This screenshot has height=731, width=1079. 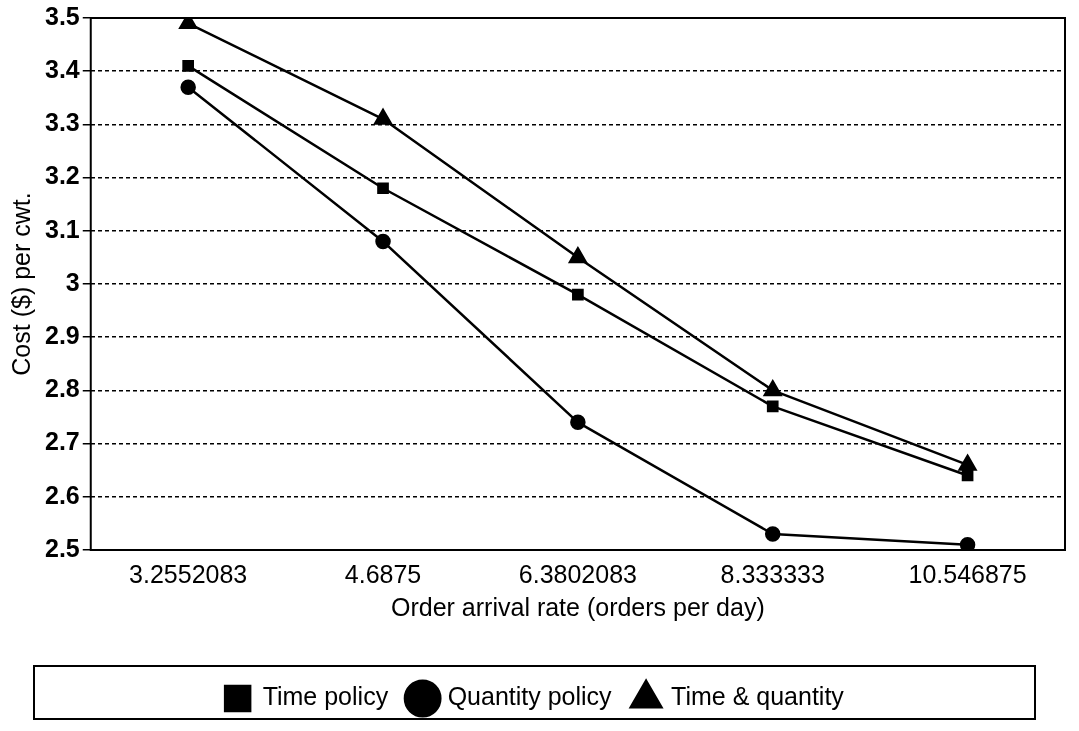 What do you see at coordinates (967, 573) in the screenshot?
I see `x-tick-label: 10.546875` at bounding box center [967, 573].